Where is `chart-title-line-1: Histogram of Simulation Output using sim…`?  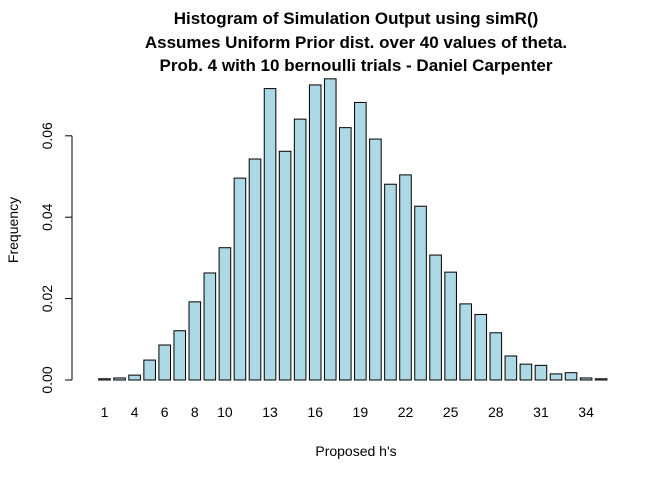 chart-title-line-1: Histogram of Simulation Output using sim… is located at coordinates (356, 18).